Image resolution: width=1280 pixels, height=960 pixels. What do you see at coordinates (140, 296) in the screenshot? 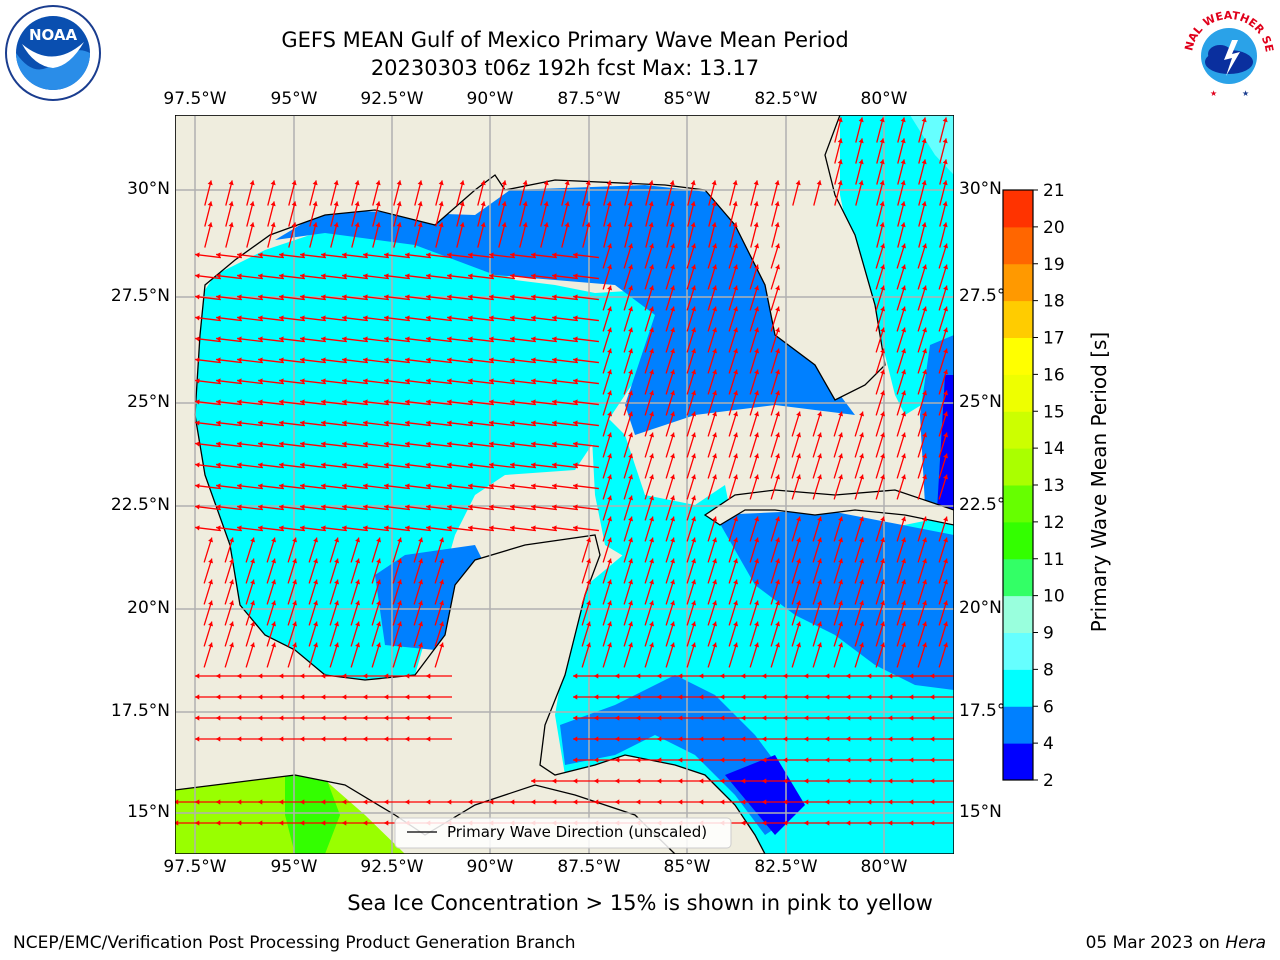
I see `axis-tick-label: 27.5°N` at bounding box center [140, 296].